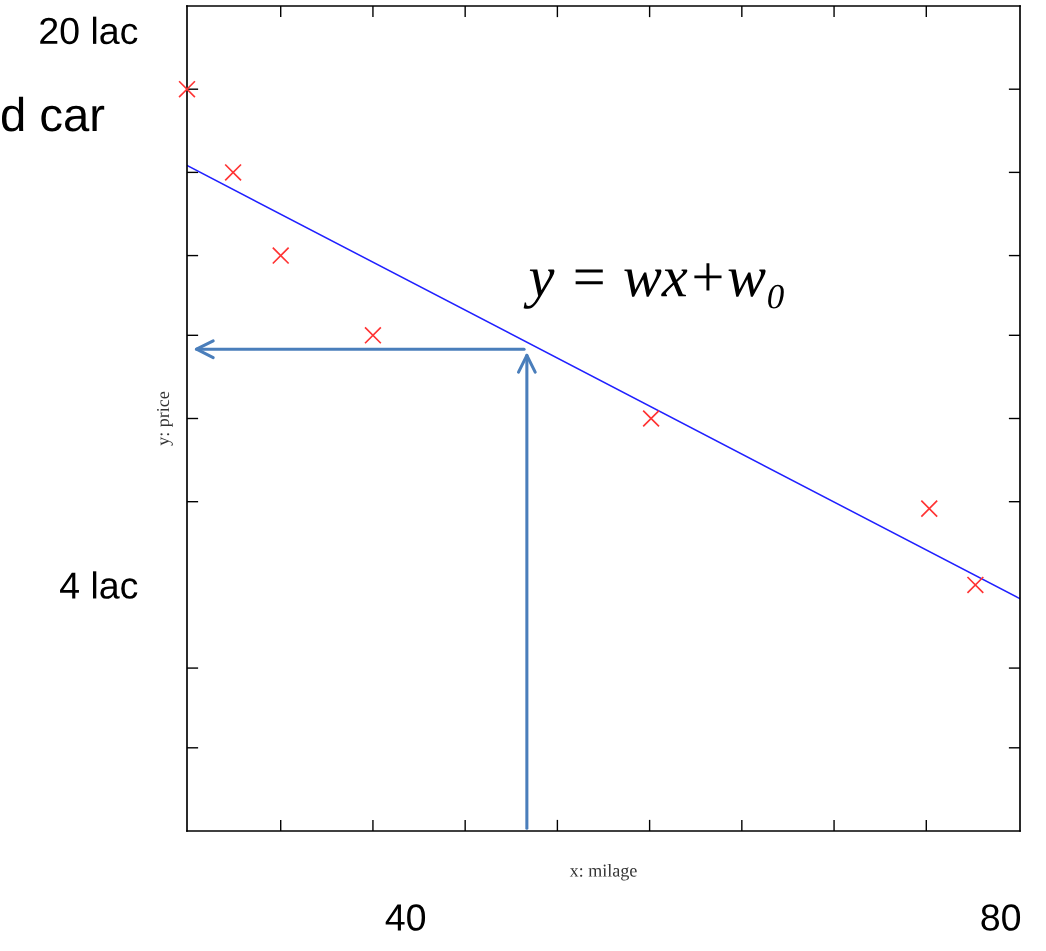  I want to click on y-axis-title: y: price, so click(164, 418).